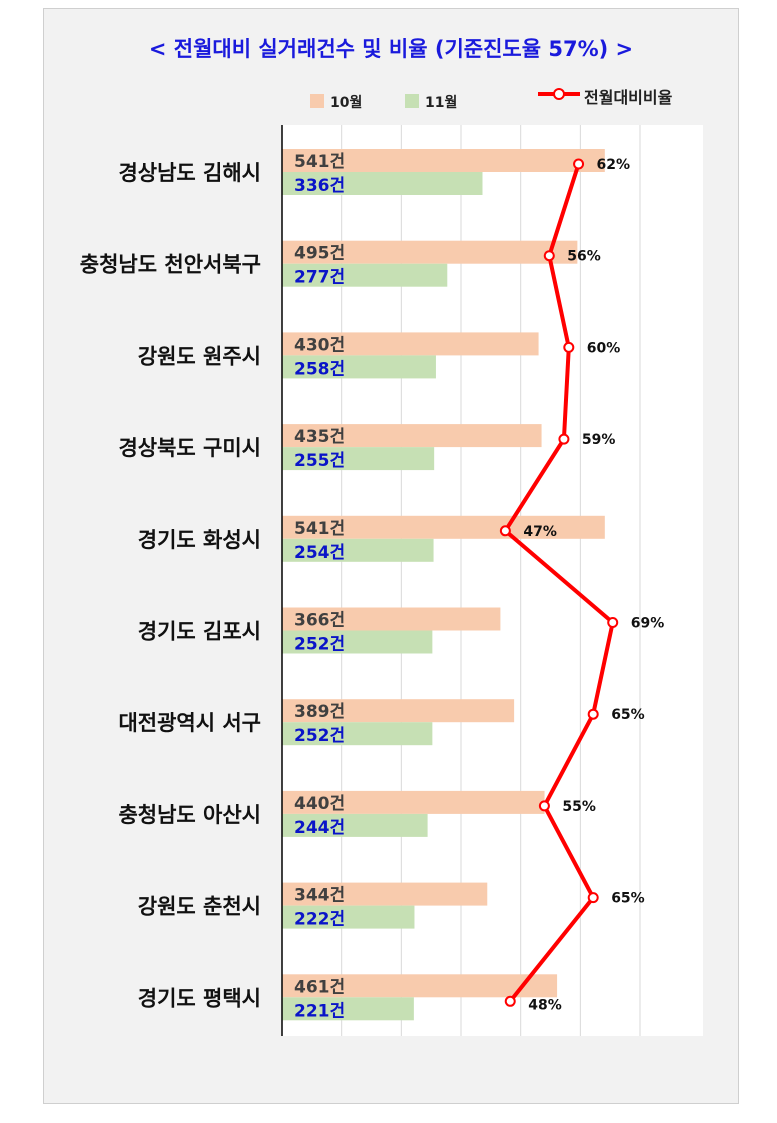  I want to click on data-label-nov: 258건, so click(319, 369).